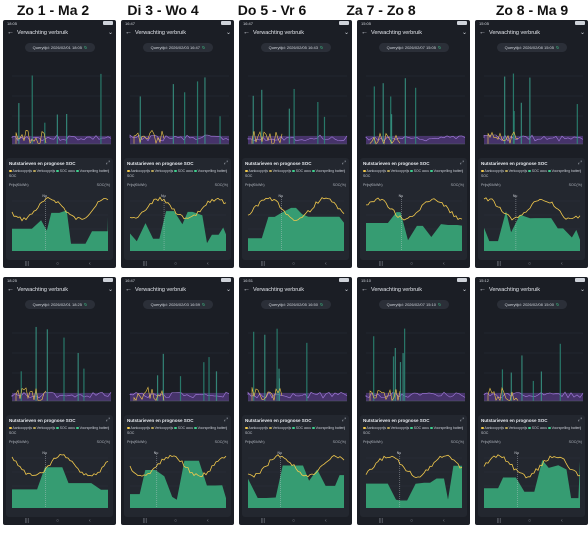  Describe the element at coordinates (60, 304) in the screenshot. I see `query-time-pill: Querytijd: 2026/02/01 18:25 ↻` at that location.